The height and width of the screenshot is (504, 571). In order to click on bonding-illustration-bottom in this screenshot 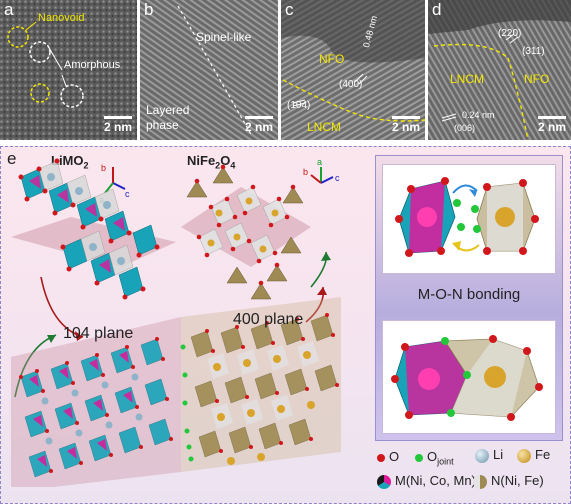, I will do `click(469, 377)`.